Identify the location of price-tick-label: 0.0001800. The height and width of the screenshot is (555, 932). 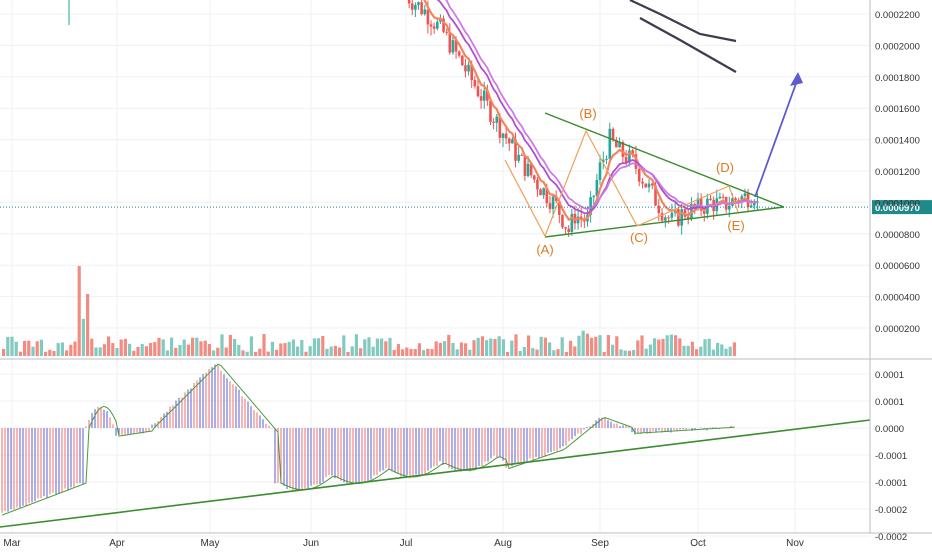
(897, 78).